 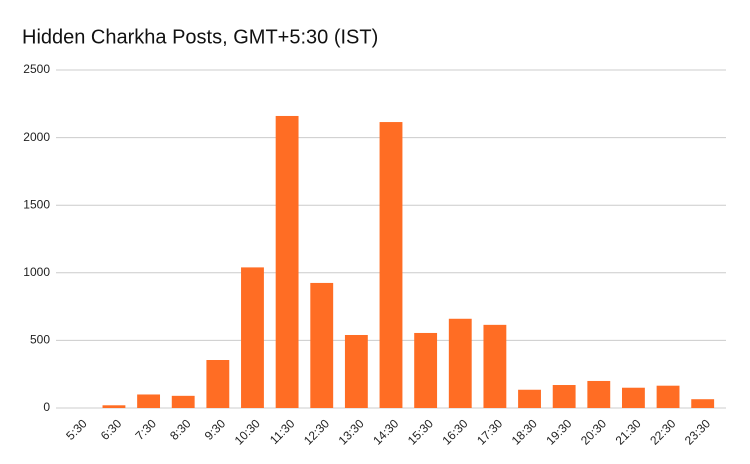 What do you see at coordinates (36, 137) in the screenshot?
I see `y-tick-label: 2000` at bounding box center [36, 137].